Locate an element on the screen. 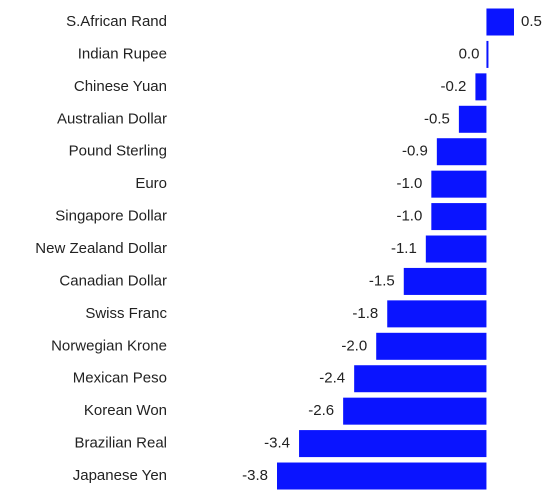 The width and height of the screenshot is (546, 490). value-label: -0.5 is located at coordinates (437, 118).